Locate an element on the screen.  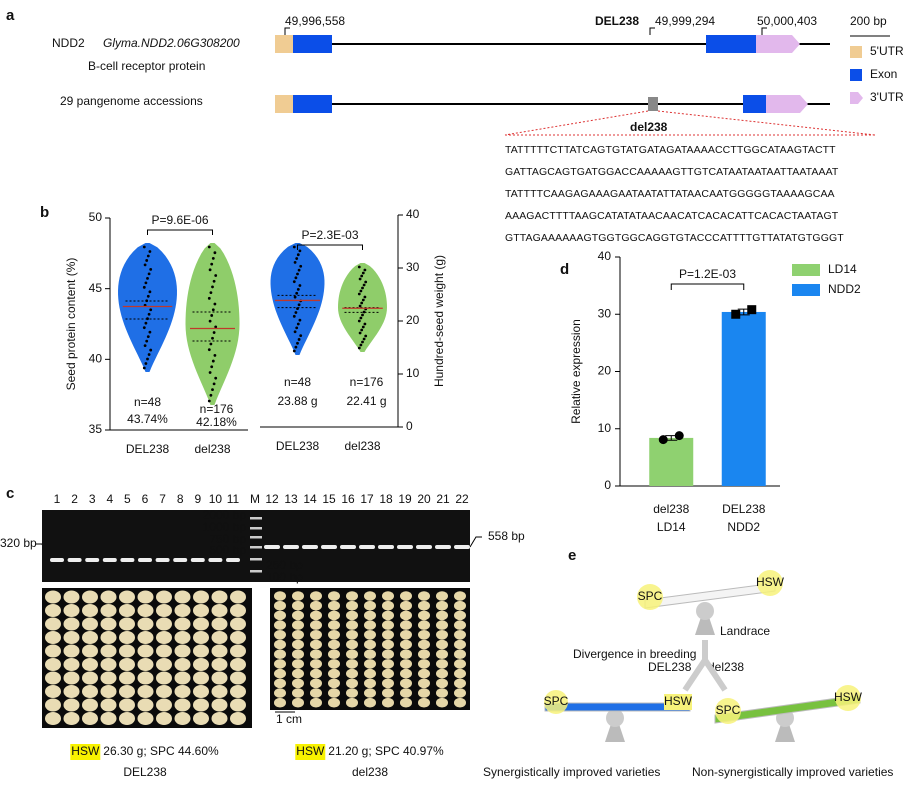
y-tick-label: 45 is located at coordinates (96, 288).